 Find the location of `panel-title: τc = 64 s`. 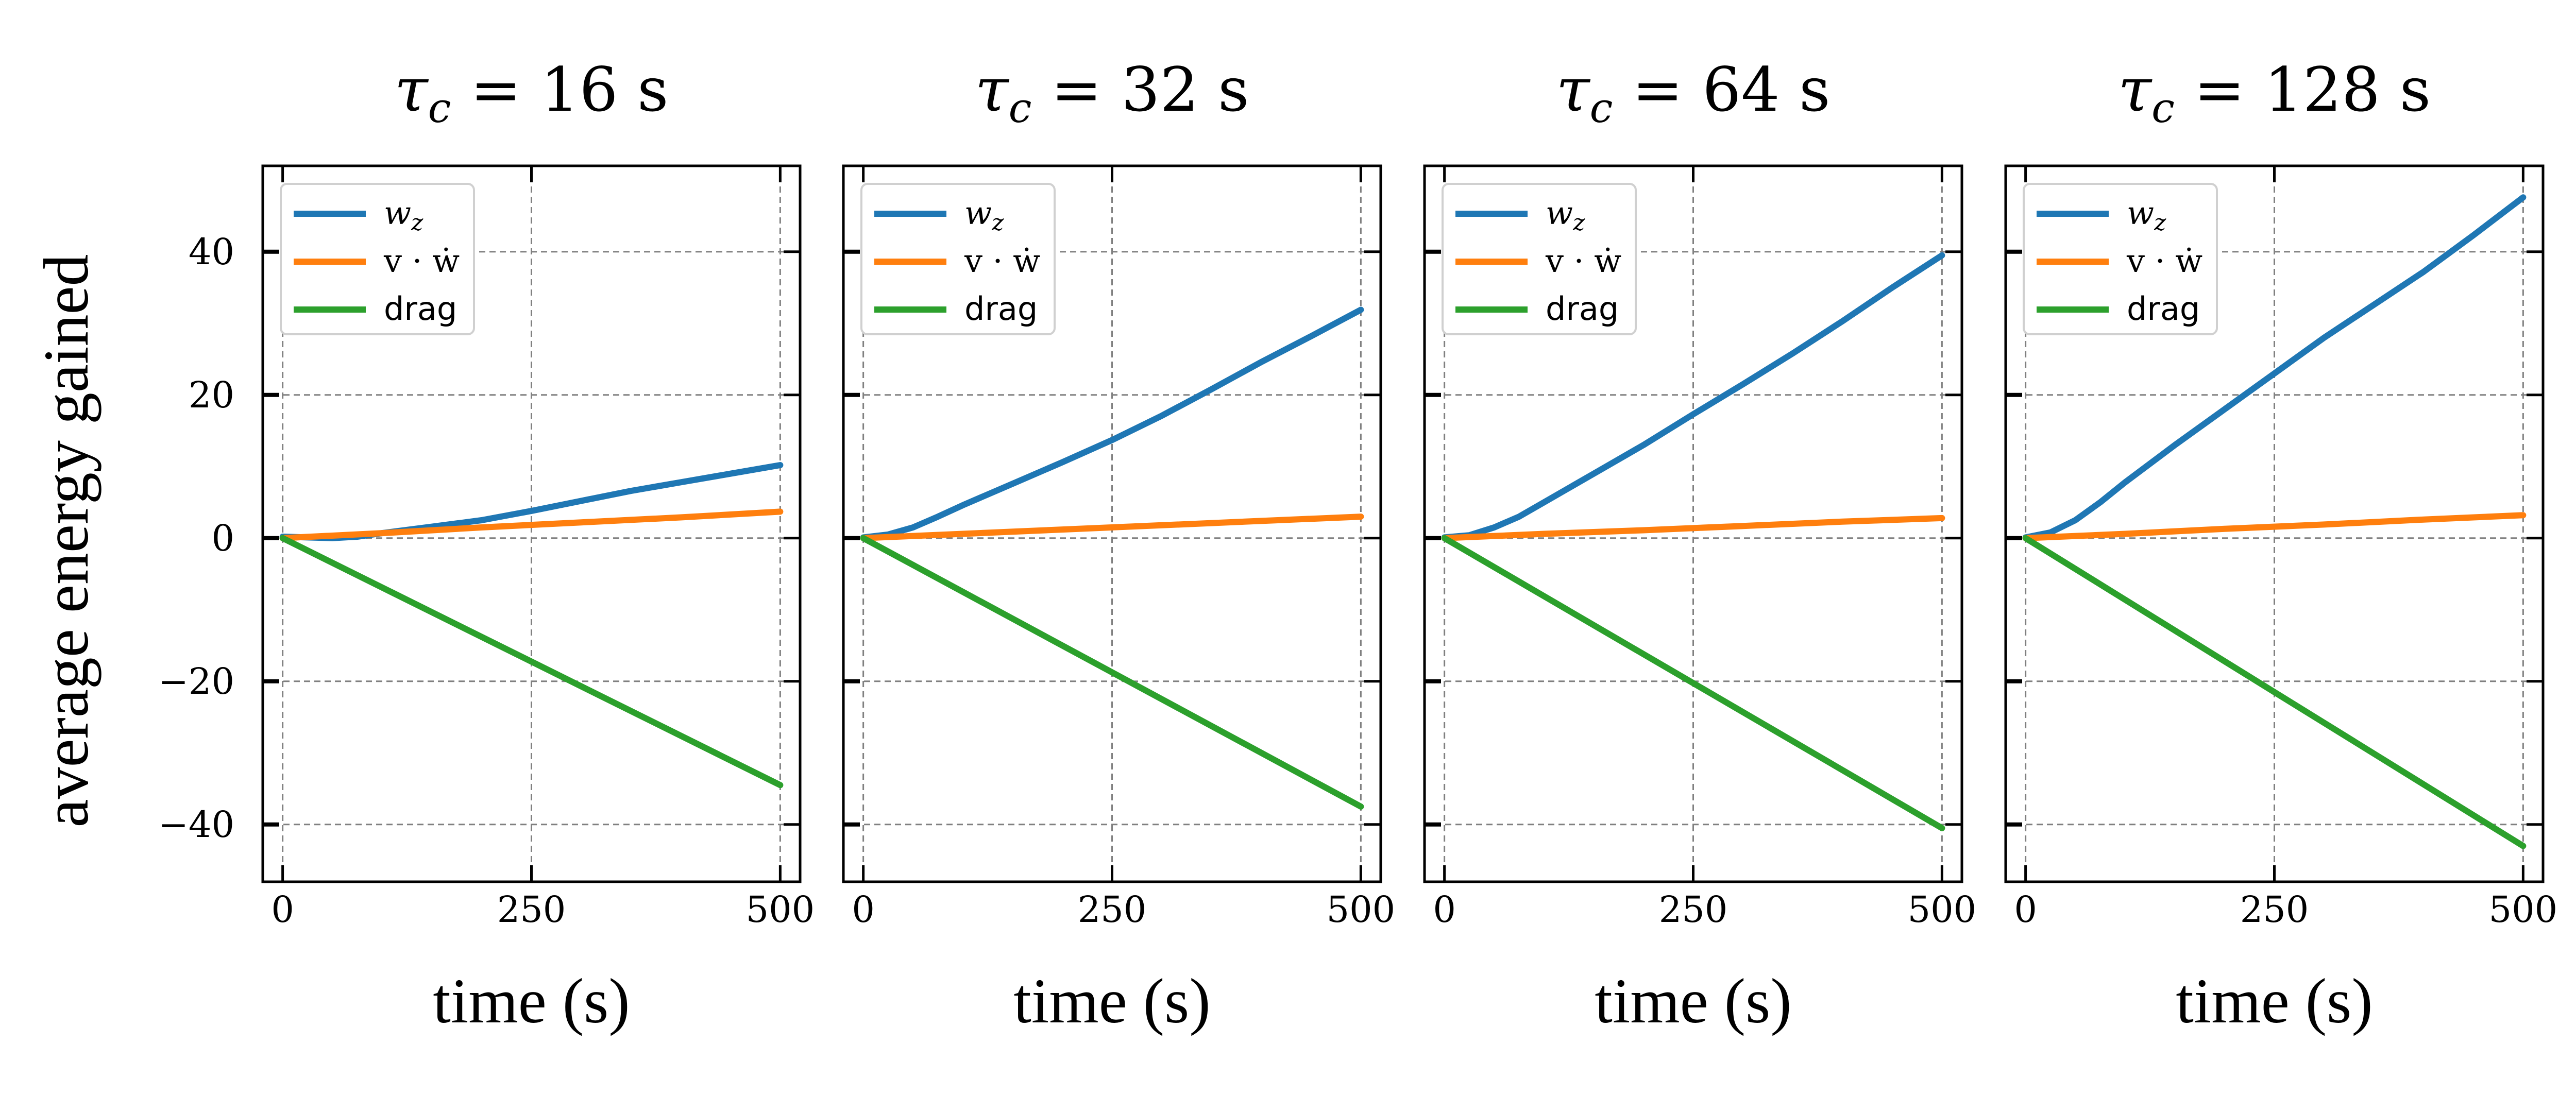

panel-title: τc = 64 s is located at coordinates (1693, 93).